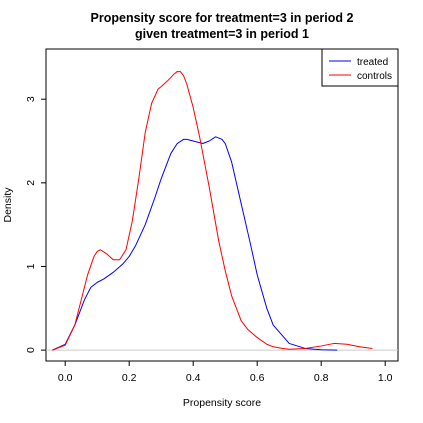  I want to click on legend-box, so click(360, 67).